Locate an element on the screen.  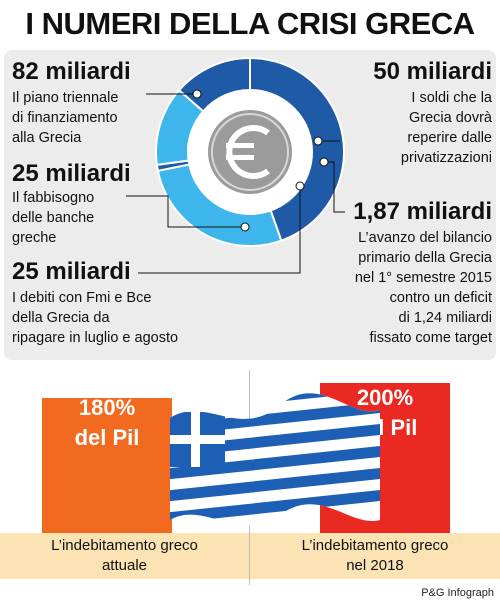
slice-desc-25-banks: Il fabbisogno delle banche greche is located at coordinates (53, 218).